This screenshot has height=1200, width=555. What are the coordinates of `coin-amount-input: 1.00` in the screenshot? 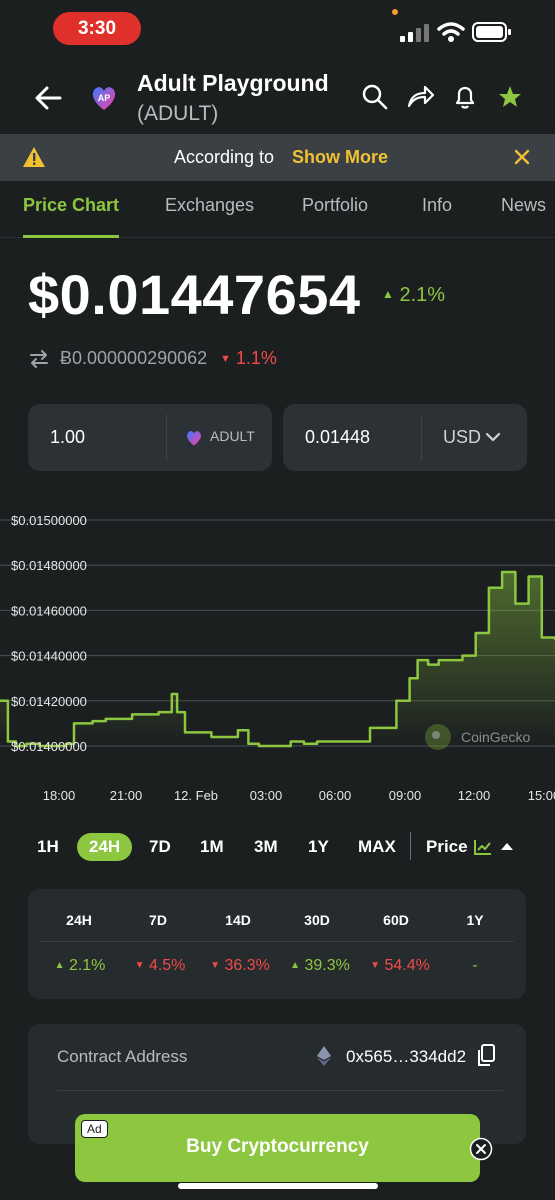 It's located at (68, 437).